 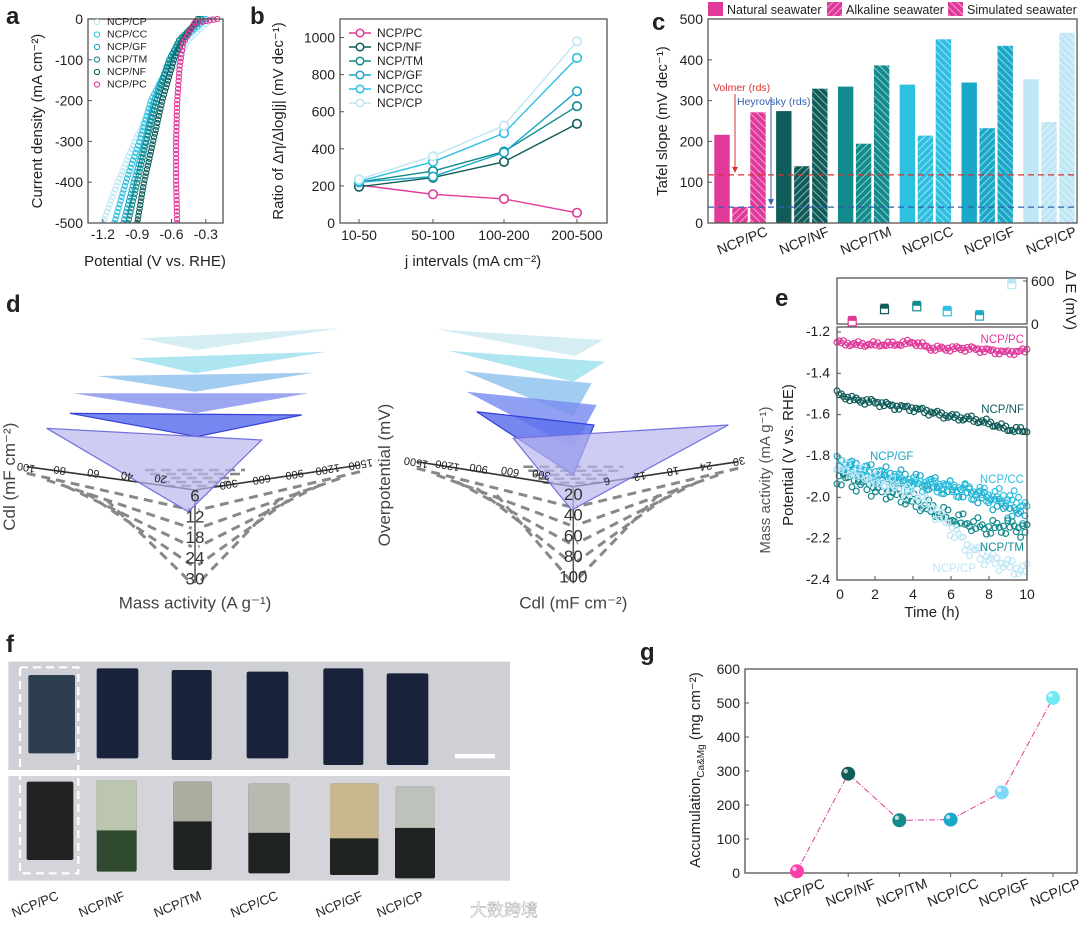 I want to click on y-tick-label: -400, so click(x=69, y=182).